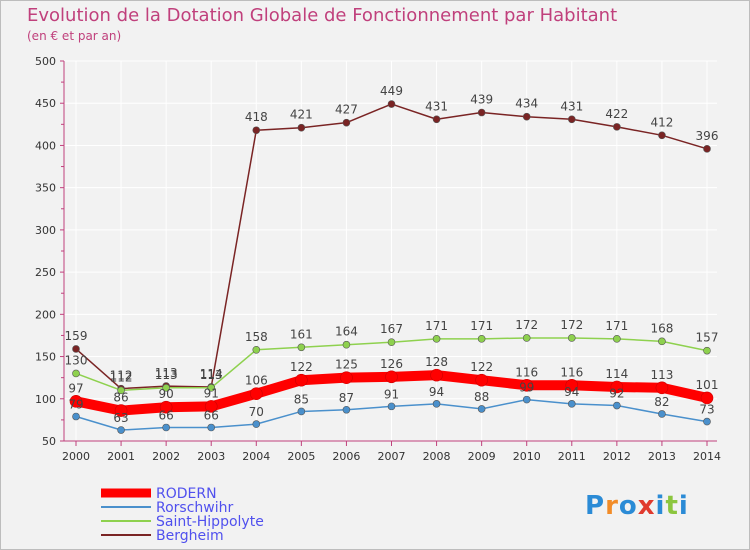 Image resolution: width=750 pixels, height=550 pixels. Describe the element at coordinates (706, 410) in the screenshot. I see `data-label-rorschwihr: 73` at that location.